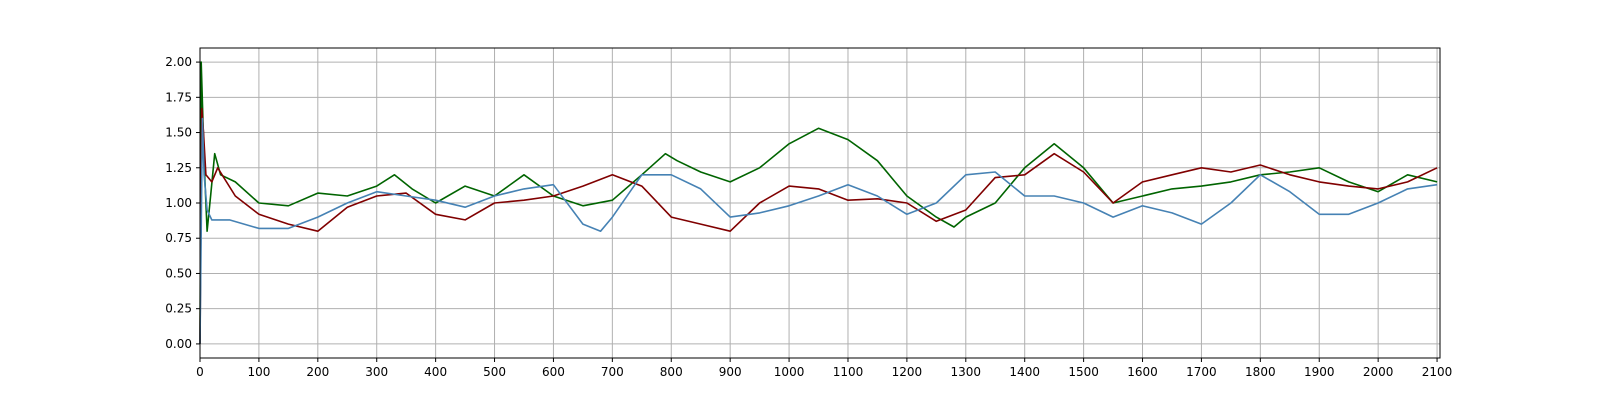 This screenshot has width=1600, height=400. Describe the element at coordinates (553, 372) in the screenshot. I see `x-tick-label: 600` at that location.